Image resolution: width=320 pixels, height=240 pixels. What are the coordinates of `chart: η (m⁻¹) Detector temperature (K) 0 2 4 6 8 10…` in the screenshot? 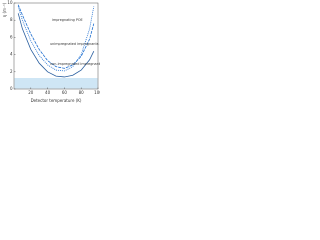 It's located at (51, 51).